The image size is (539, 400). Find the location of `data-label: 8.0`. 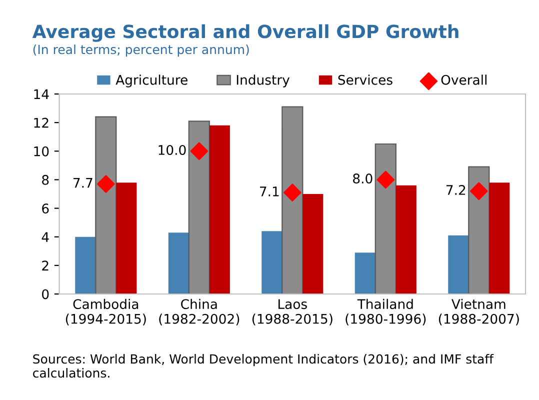

data-label: 8.0 is located at coordinates (362, 179).